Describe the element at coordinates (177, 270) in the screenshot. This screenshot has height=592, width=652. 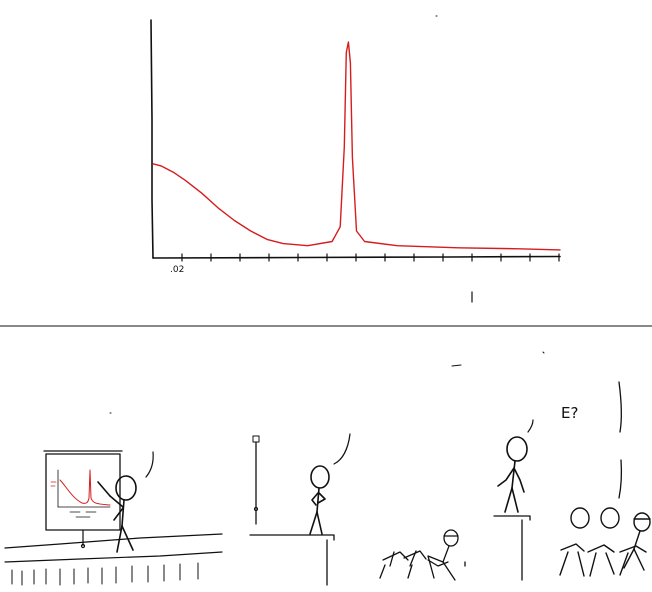
I see `x-tick-label: .02` at that location.